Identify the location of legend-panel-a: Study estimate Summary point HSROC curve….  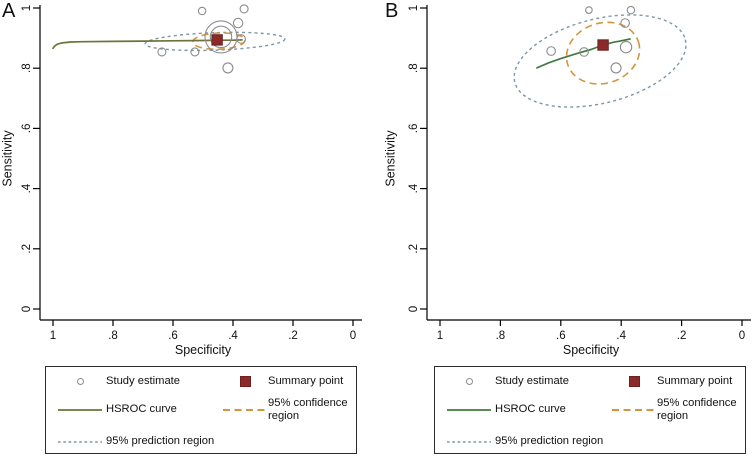
(201, 410).